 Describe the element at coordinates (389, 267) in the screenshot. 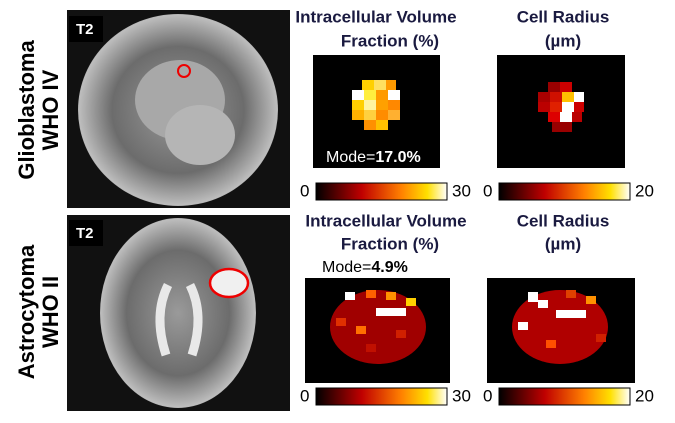

I see `mode-value: 4.9%` at that location.